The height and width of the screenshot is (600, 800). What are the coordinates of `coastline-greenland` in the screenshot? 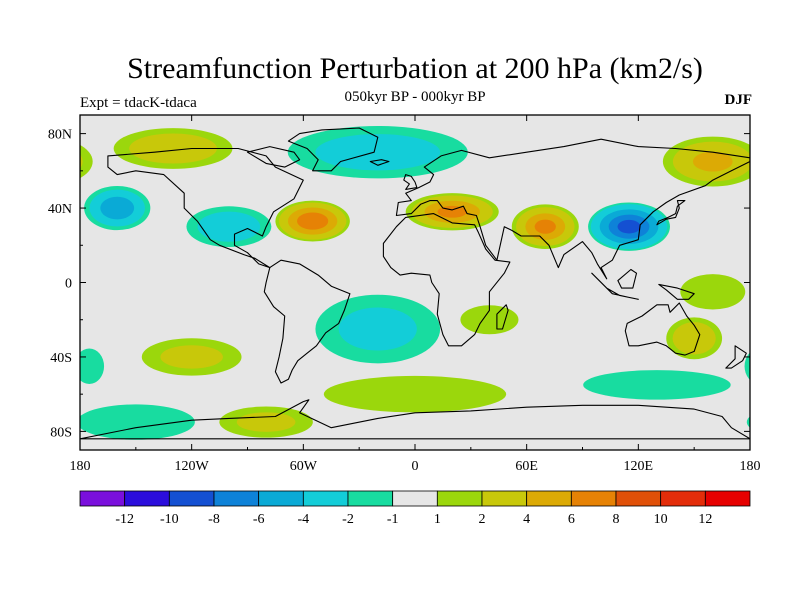 It's located at (333, 149).